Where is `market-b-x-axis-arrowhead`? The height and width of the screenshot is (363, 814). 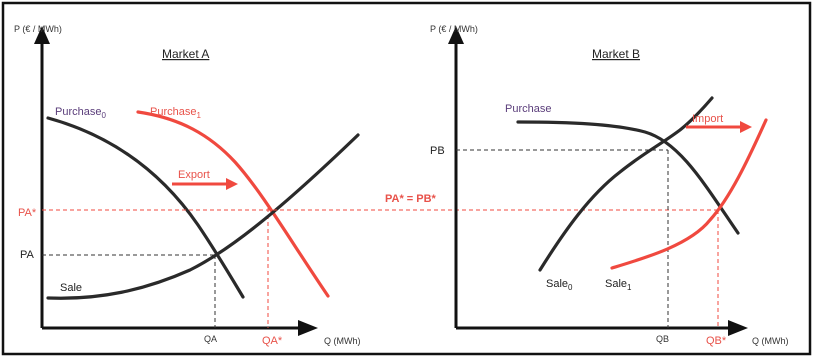 market-b-x-axis-arrowhead is located at coordinates (738, 328).